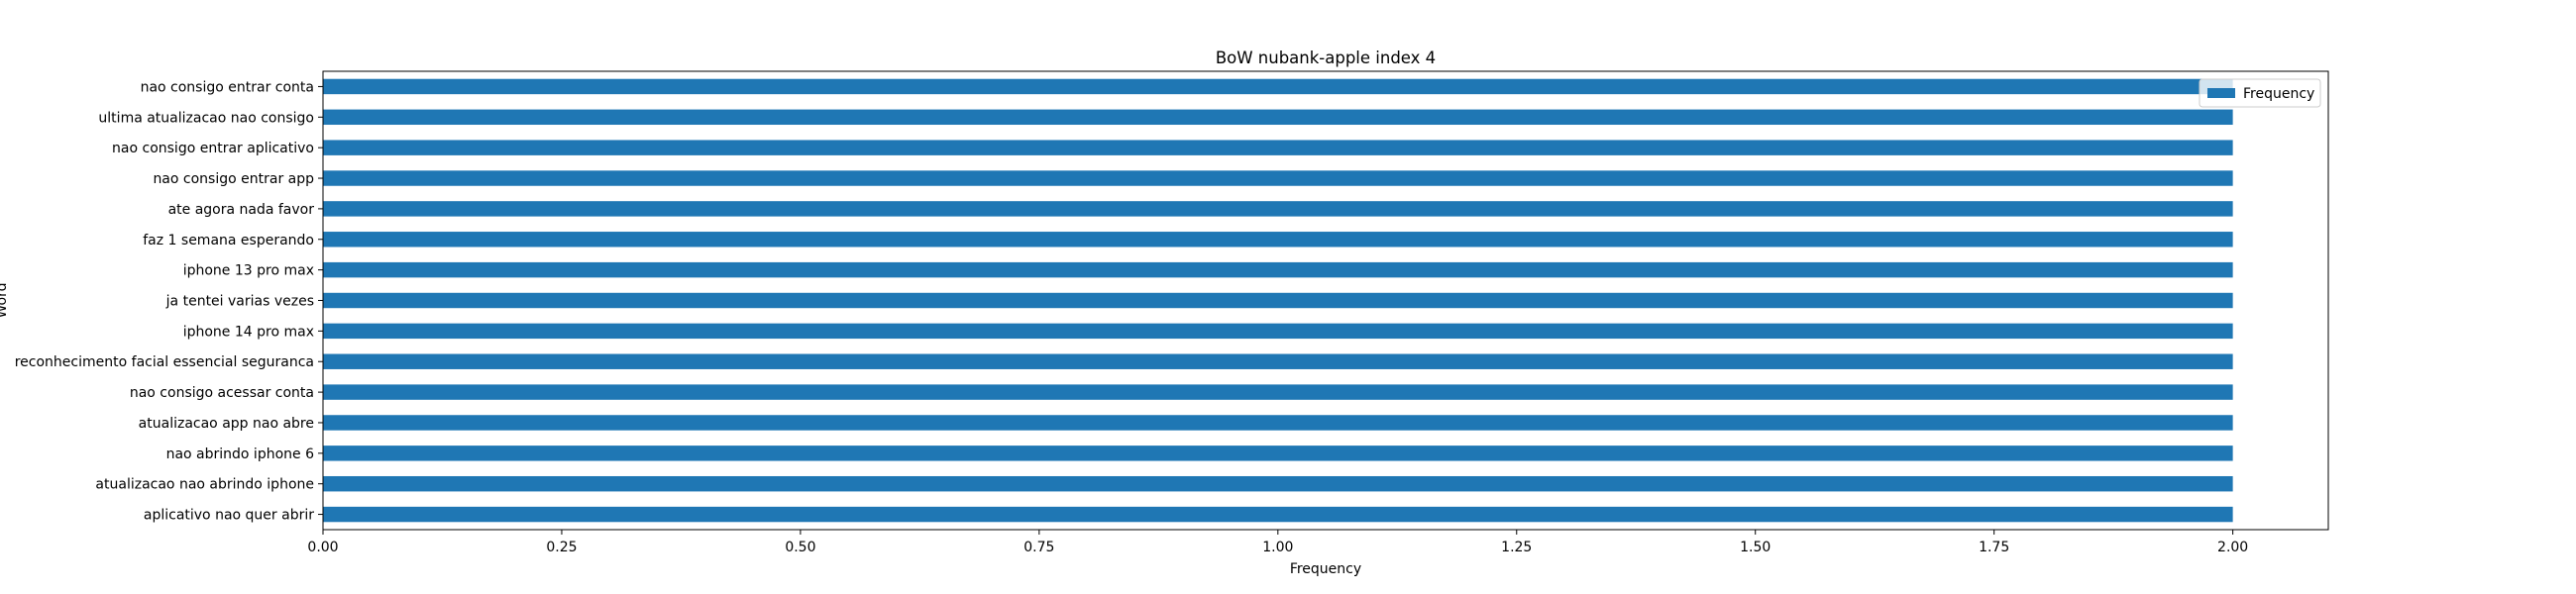  Describe the element at coordinates (233, 179) in the screenshot. I see `y-tick-label: nao consigo entrar app` at that location.